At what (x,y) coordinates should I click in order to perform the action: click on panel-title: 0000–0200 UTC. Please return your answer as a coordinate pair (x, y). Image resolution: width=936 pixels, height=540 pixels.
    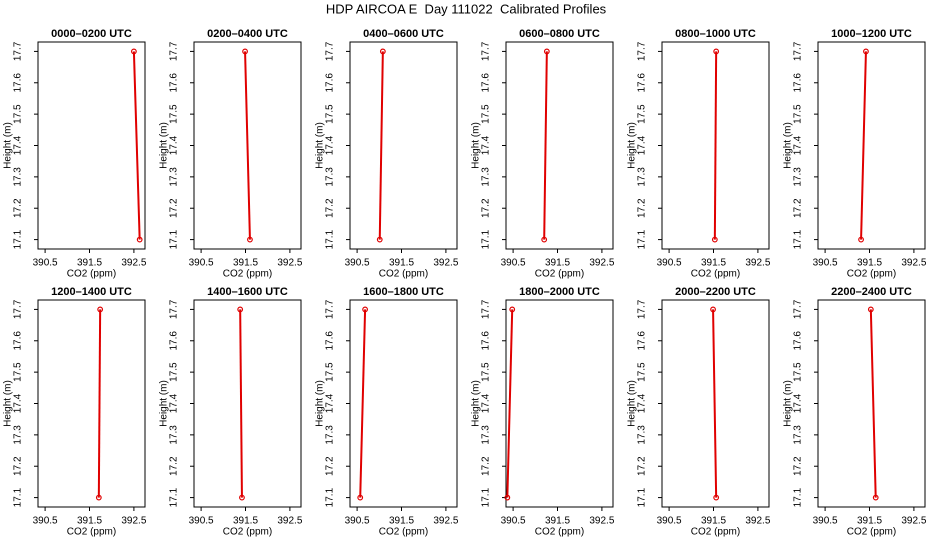
    Looking at the image, I should click on (91, 34).